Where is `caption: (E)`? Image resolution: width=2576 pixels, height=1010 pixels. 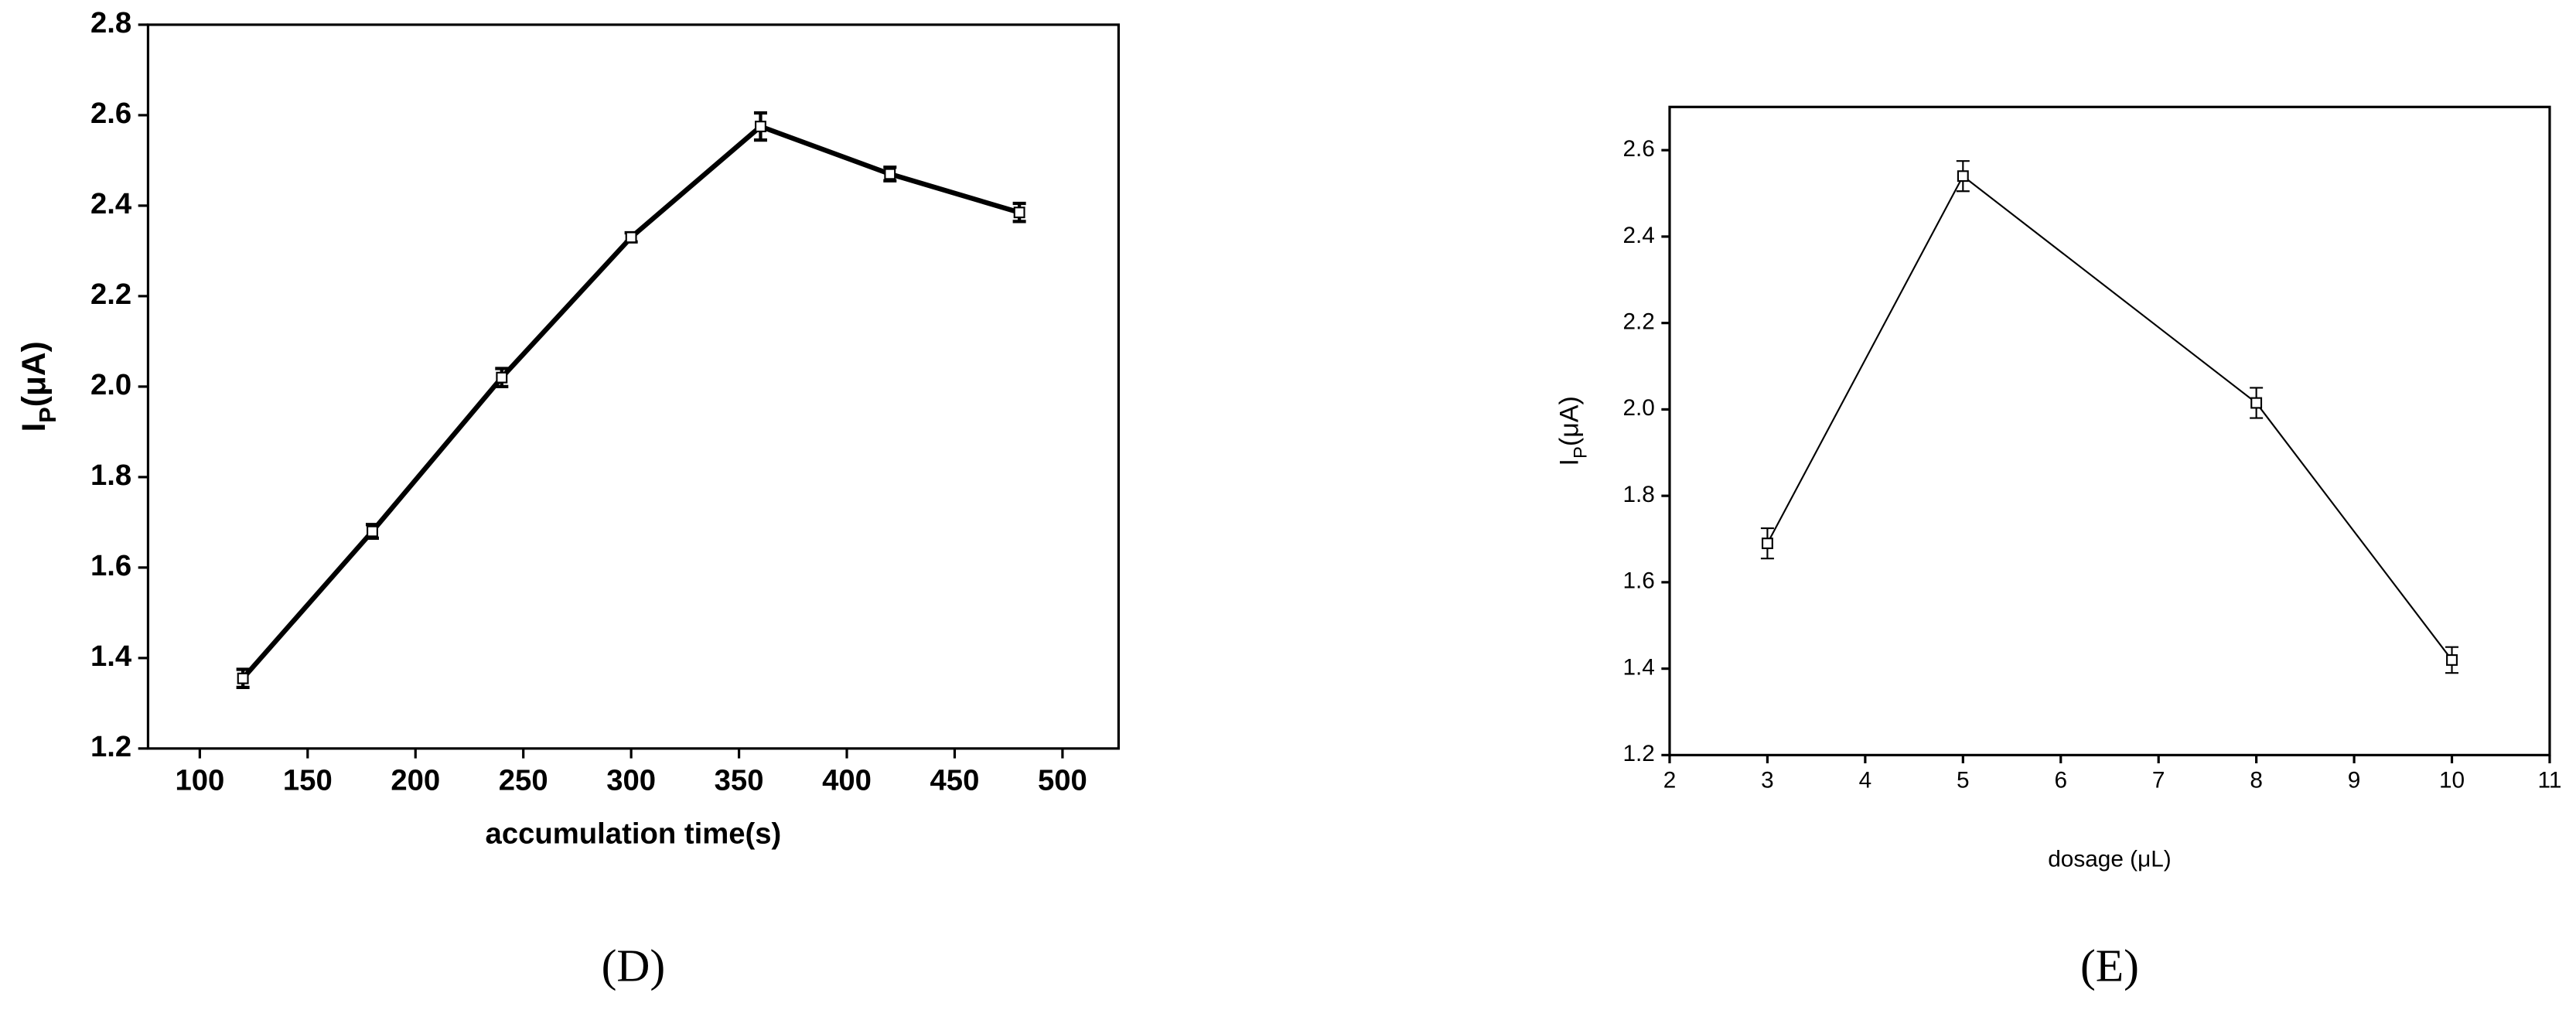
caption: (E) is located at coordinates (2109, 965).